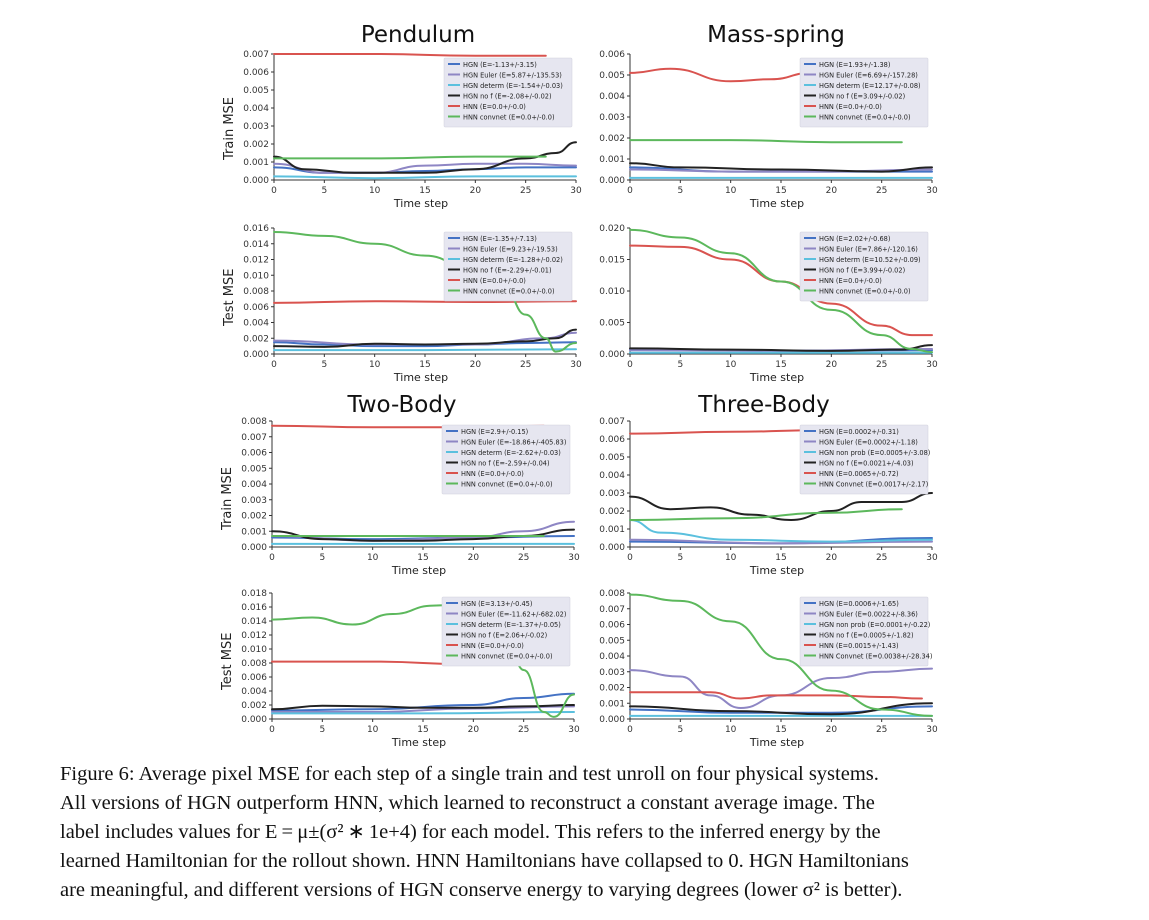 The image size is (1149, 920). I want to click on legend-entry: HGN determ (E=10.52+/-0.09), so click(870, 260).